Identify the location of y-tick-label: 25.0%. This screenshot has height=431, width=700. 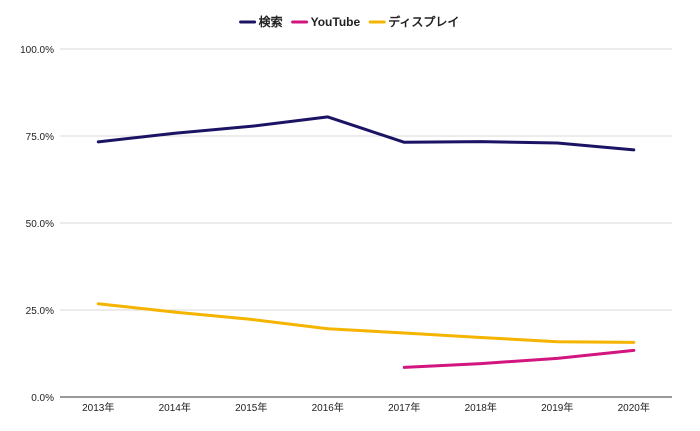
(40, 311).